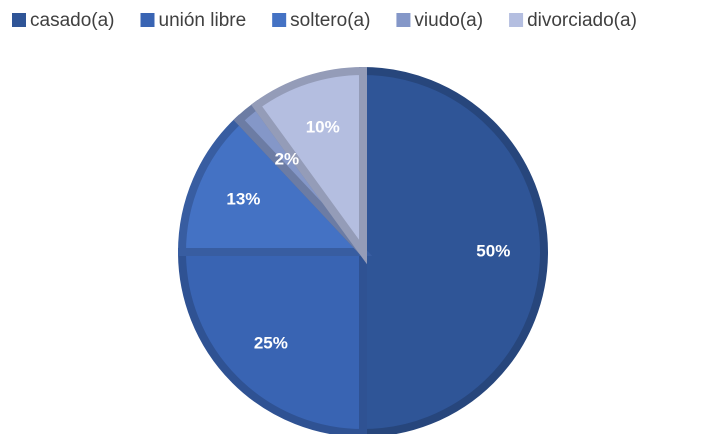 This screenshot has height=434, width=727. Describe the element at coordinates (243, 199) in the screenshot. I see `data-label: 13%` at that location.